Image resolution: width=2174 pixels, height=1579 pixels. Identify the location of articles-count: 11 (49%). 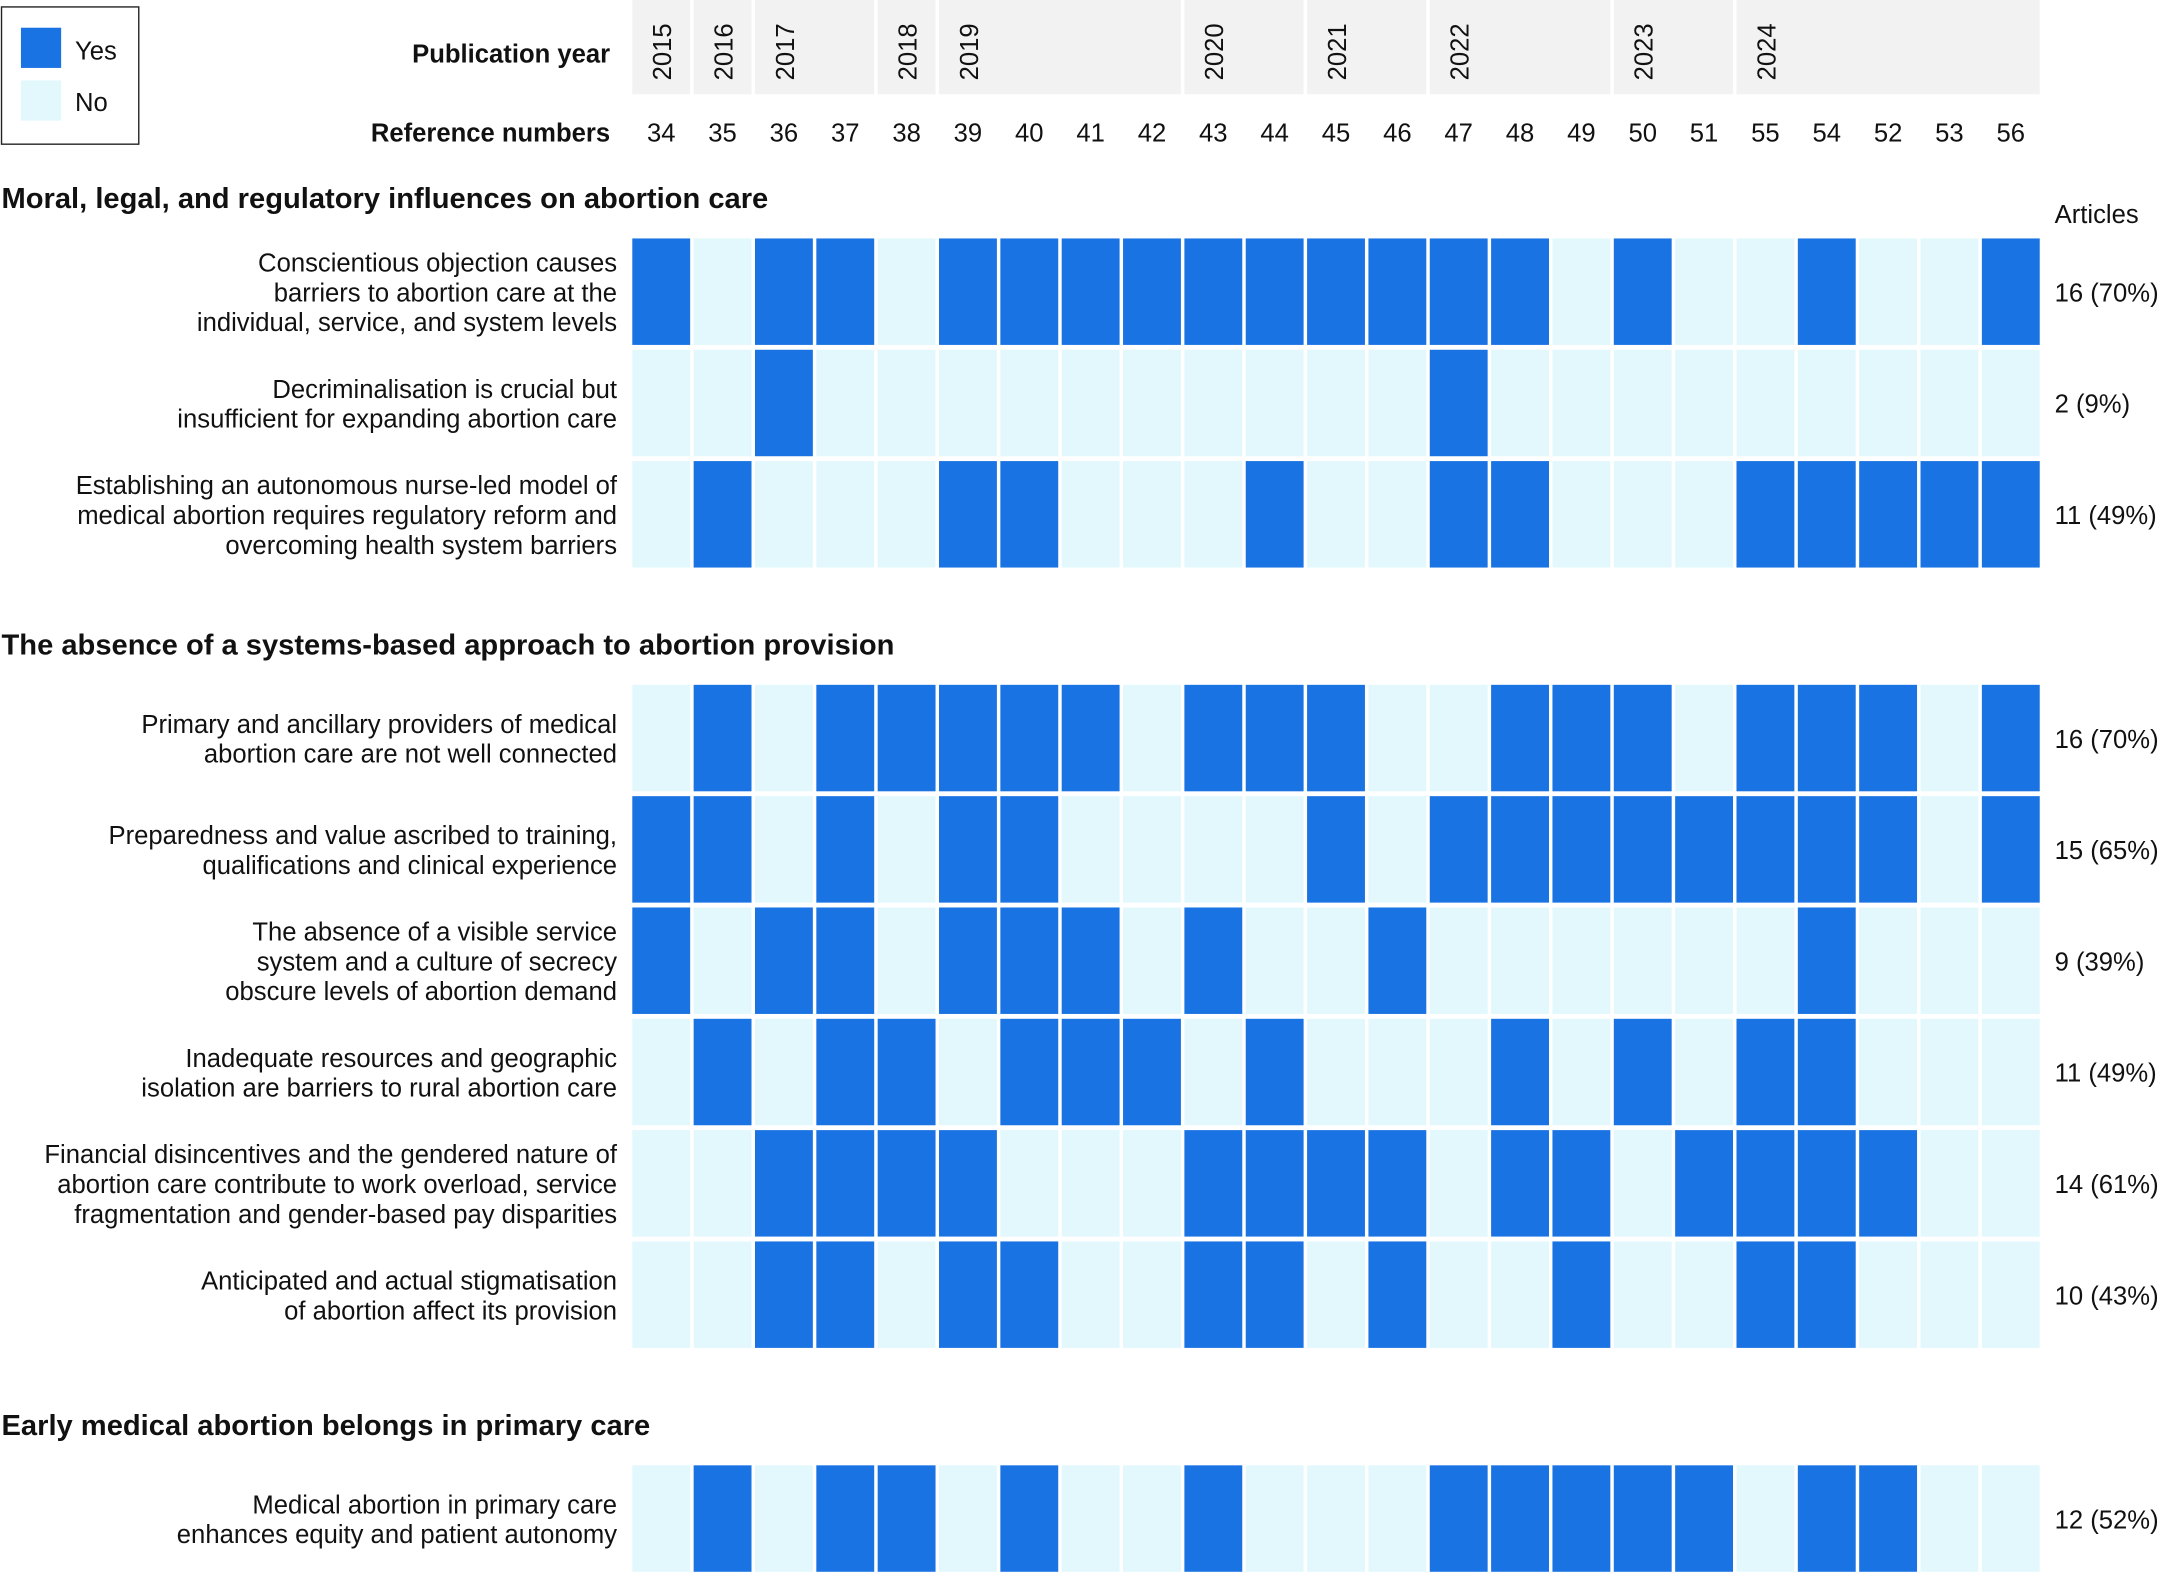
(2106, 1074).